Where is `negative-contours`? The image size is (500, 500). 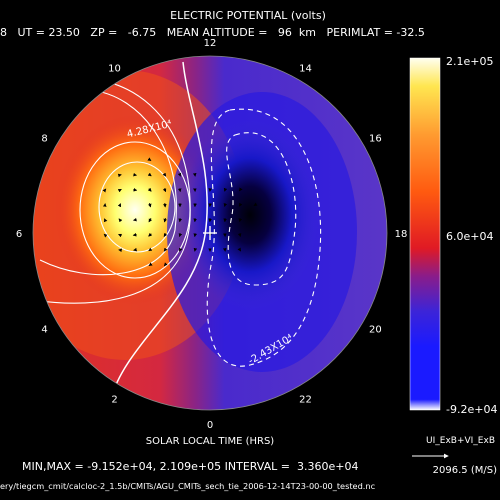 negative-contours is located at coordinates (264, 237).